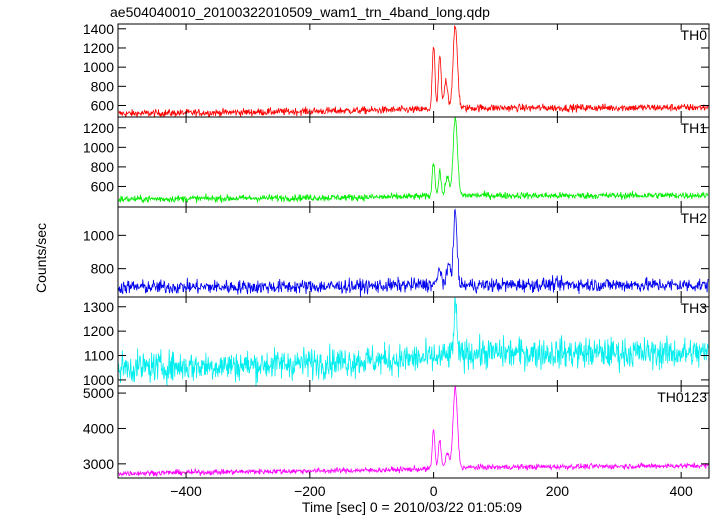 The height and width of the screenshot is (521, 717). I want to click on y-tick-label: 1300, so click(98, 307).